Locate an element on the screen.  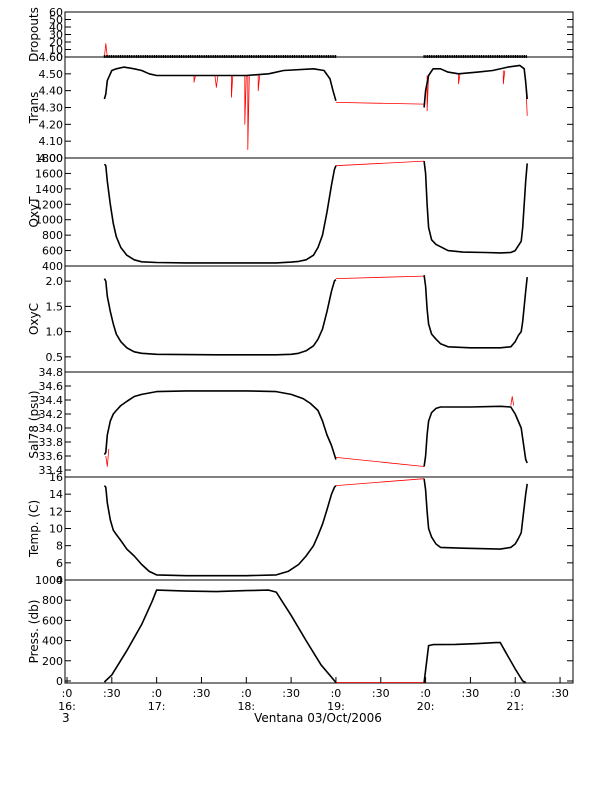
panel-2: 400 600 800 1000 1200 1400 1600 1800 OxyT is located at coordinates (300, 212).